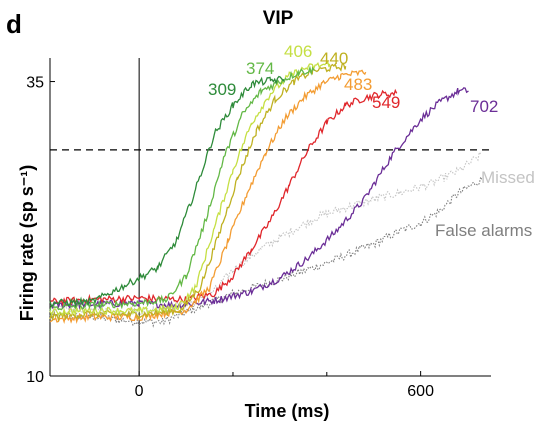  What do you see at coordinates (14, 24) in the screenshot?
I see `panel-letter: d` at bounding box center [14, 24].